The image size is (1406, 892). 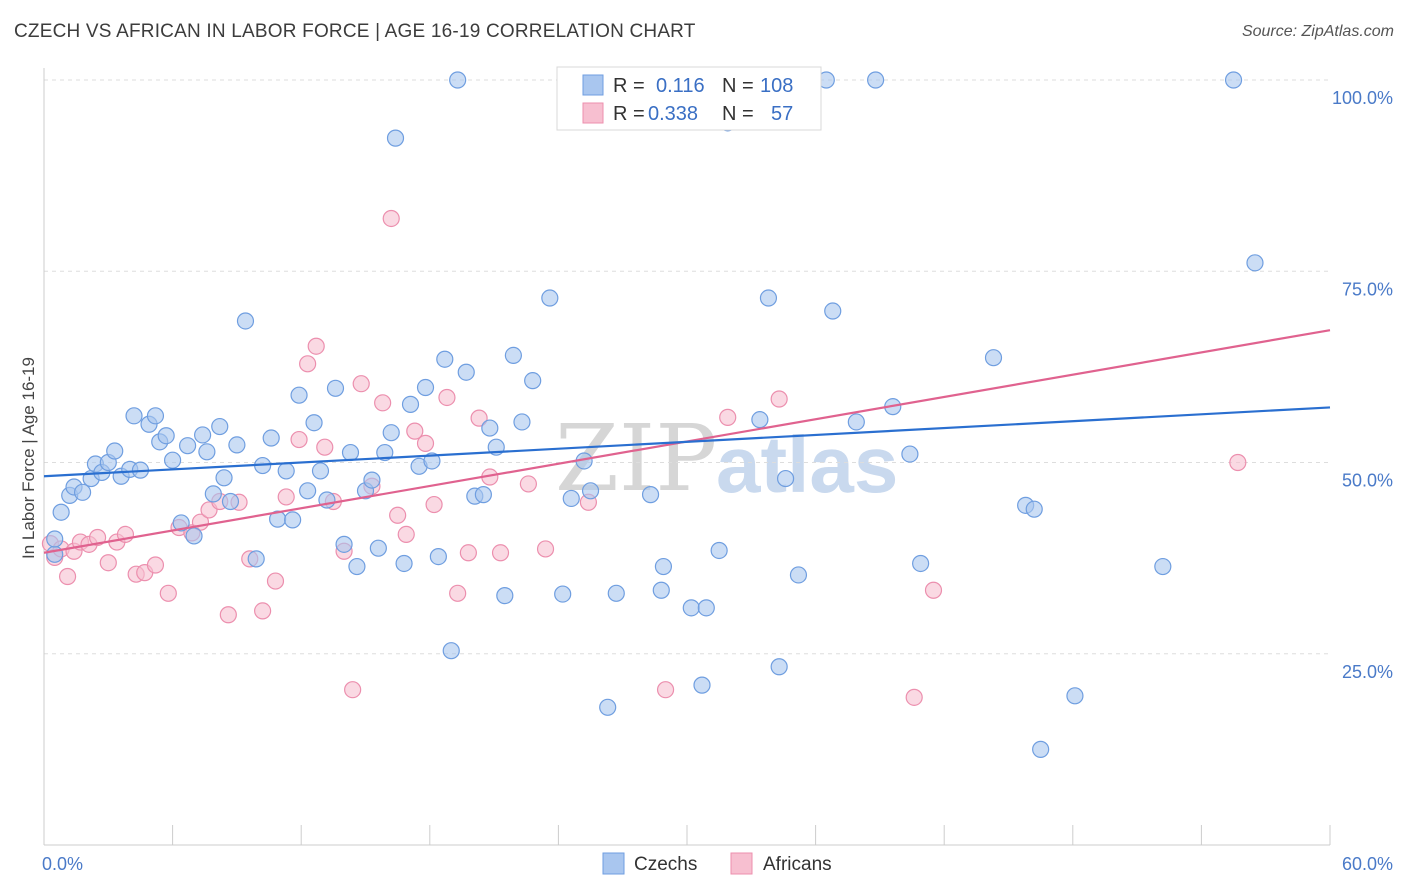 What do you see at coordinates (1362, 385) in the screenshot?
I see `y-tick-labels: 25.0% 50.0% 75.0% 100.0%` at bounding box center [1362, 385].